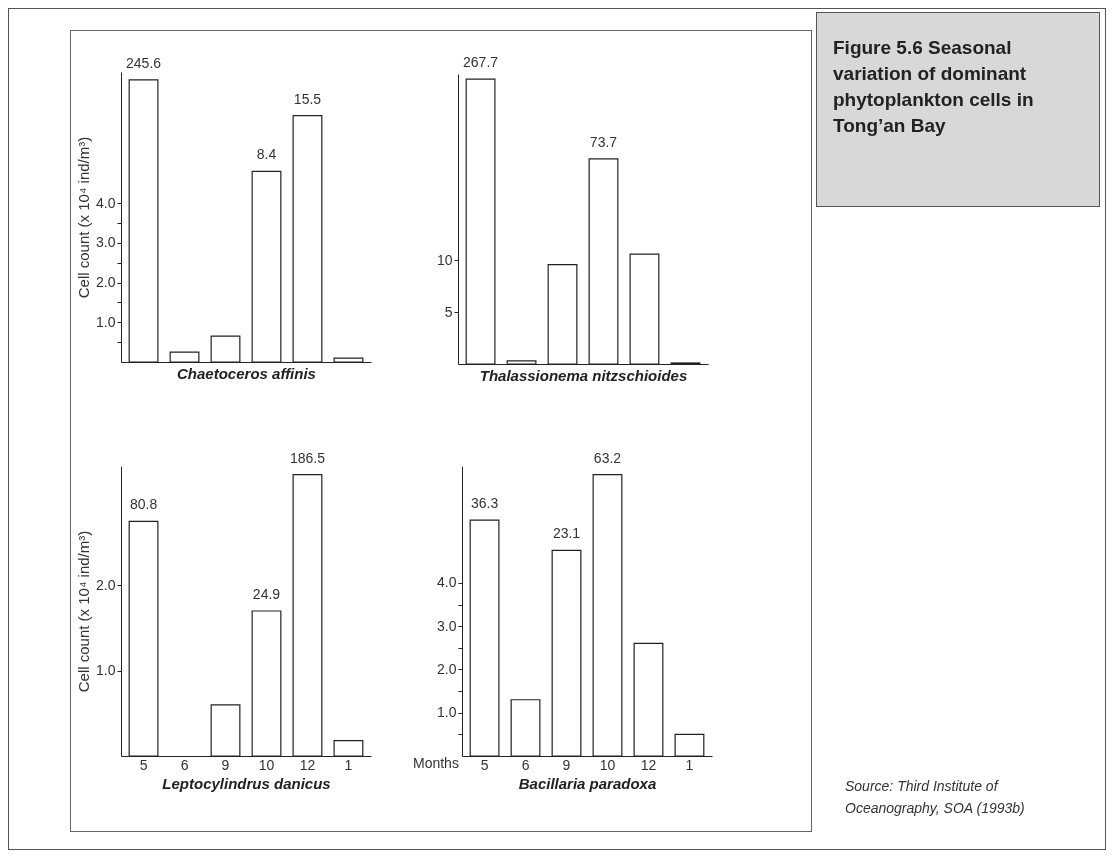 Image resolution: width=1114 pixels, height=860 pixels. Describe the element at coordinates (246, 373) in the screenshot. I see `x-axis-title: Chaetoceros affinis` at that location.